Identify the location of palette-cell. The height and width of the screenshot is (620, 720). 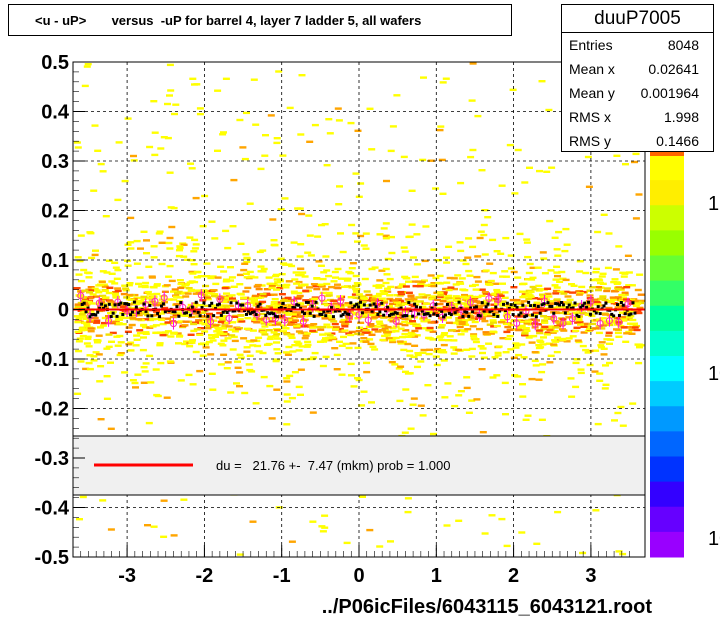
(667, 152).